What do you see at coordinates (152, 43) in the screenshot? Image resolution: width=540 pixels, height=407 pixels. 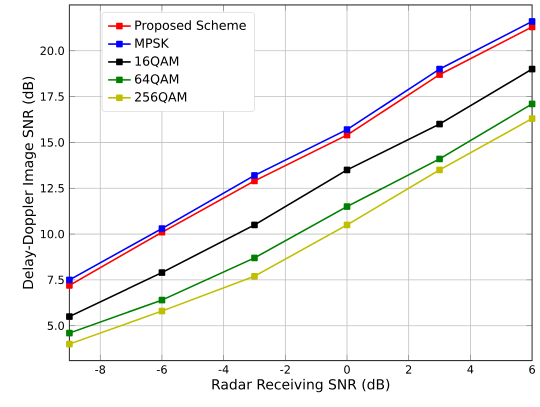 I see `legend-label: MPSK` at bounding box center [152, 43].